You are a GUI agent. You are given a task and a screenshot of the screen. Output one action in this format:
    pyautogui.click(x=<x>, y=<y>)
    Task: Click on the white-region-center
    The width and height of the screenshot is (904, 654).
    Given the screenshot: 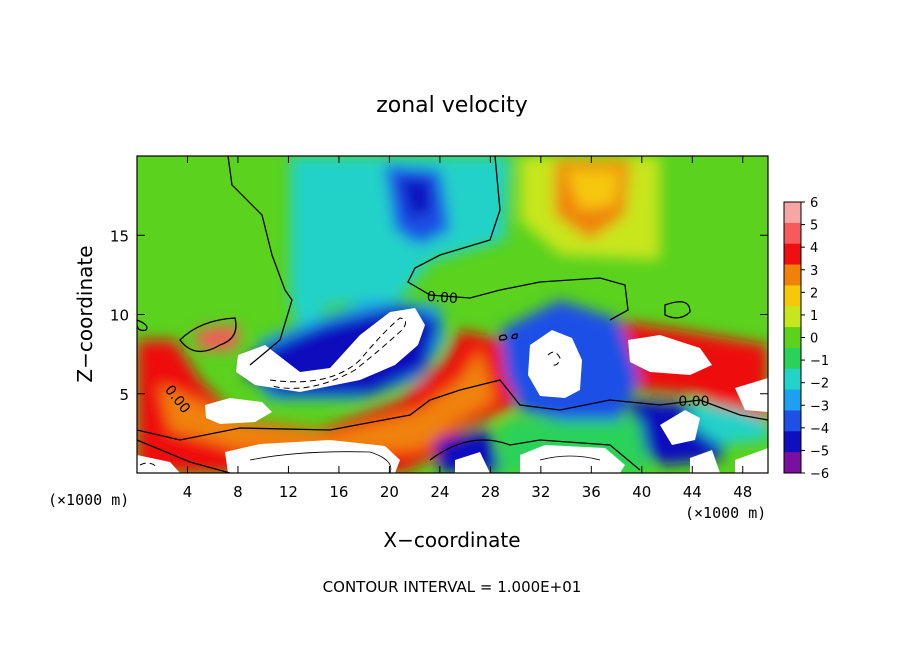 What is the action you would take?
    pyautogui.click(x=555, y=364)
    